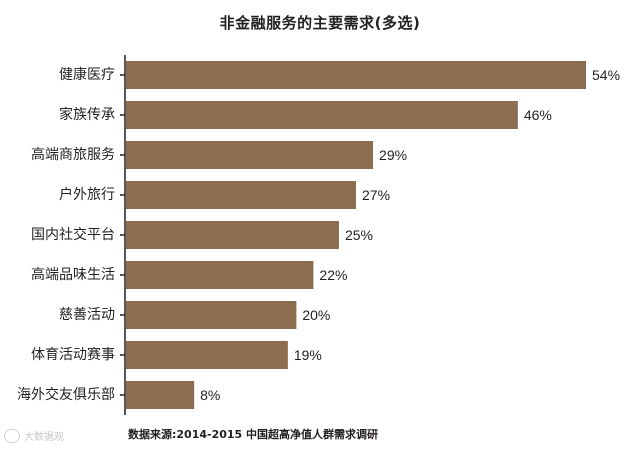  I want to click on value-label: 25%, so click(359, 235).